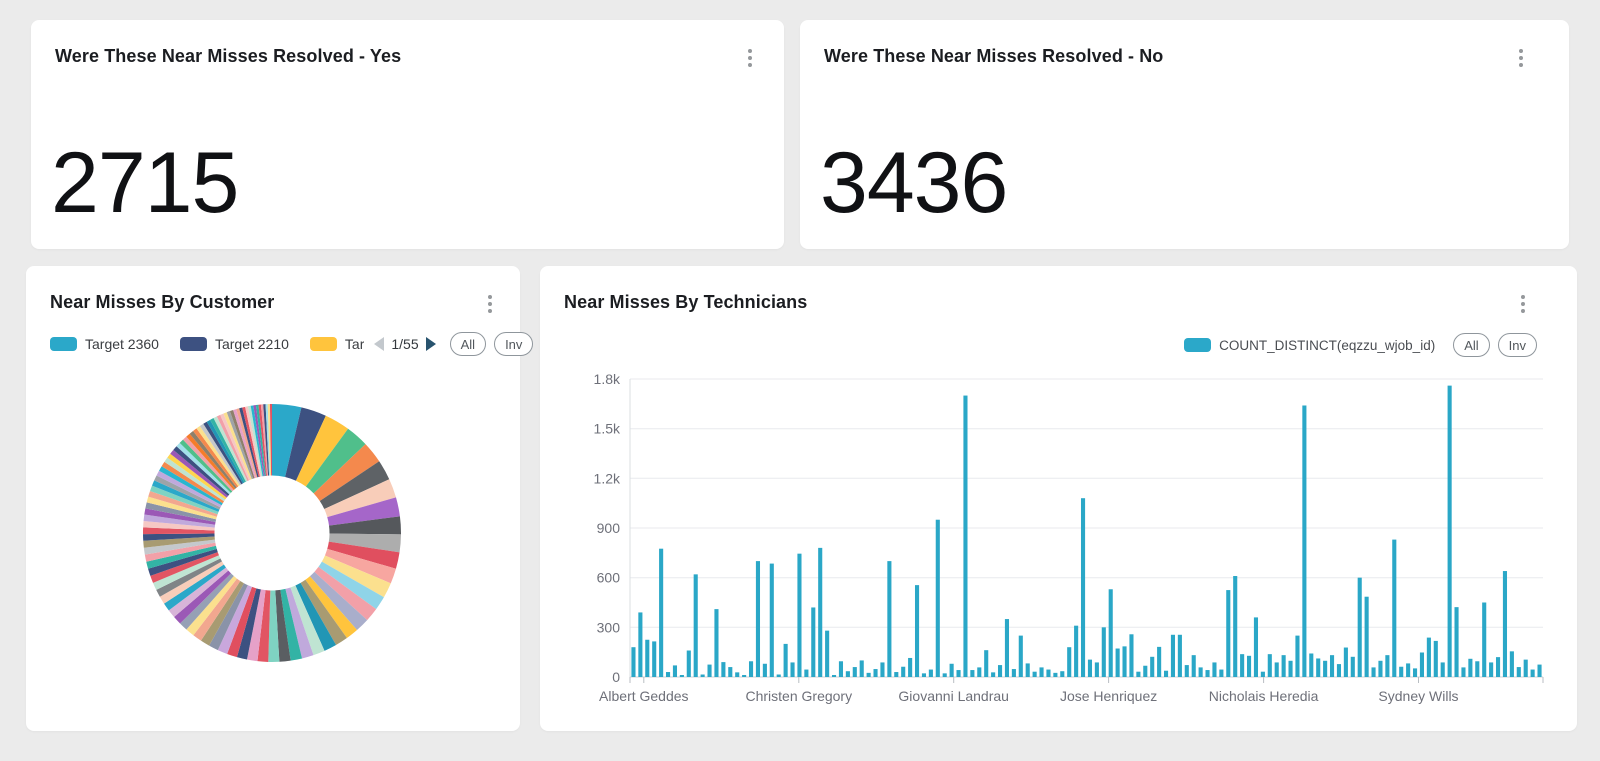 This screenshot has height=761, width=1600. I want to click on svg-text: Nicholais Heredia, so click(1264, 696).